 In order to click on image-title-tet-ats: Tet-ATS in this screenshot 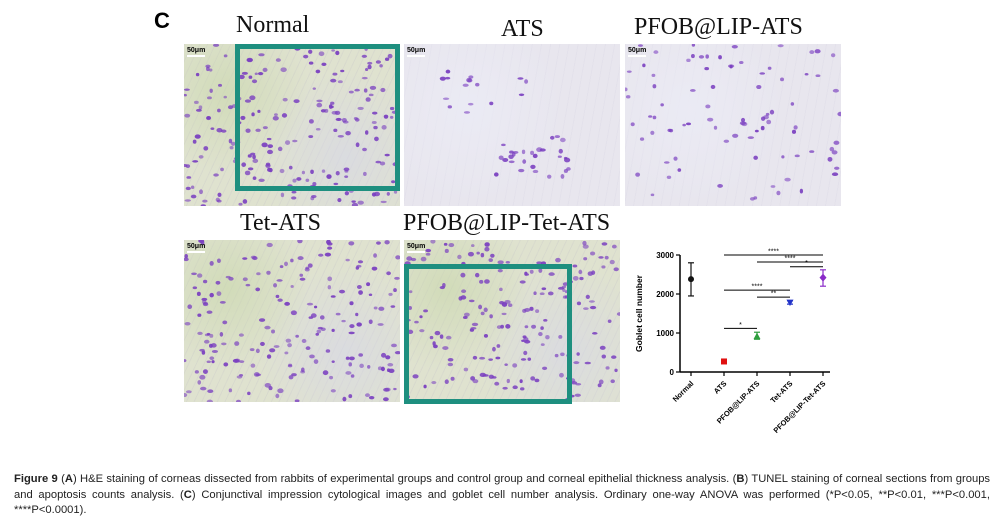, I will do `click(280, 223)`.